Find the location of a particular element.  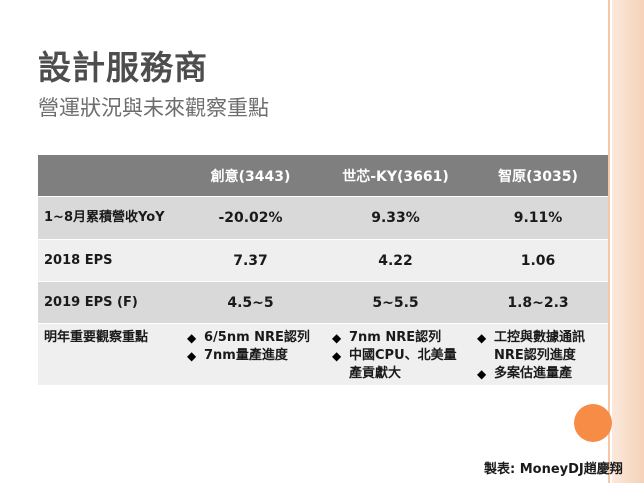

table-cell: 4.5~5 is located at coordinates (250, 302).